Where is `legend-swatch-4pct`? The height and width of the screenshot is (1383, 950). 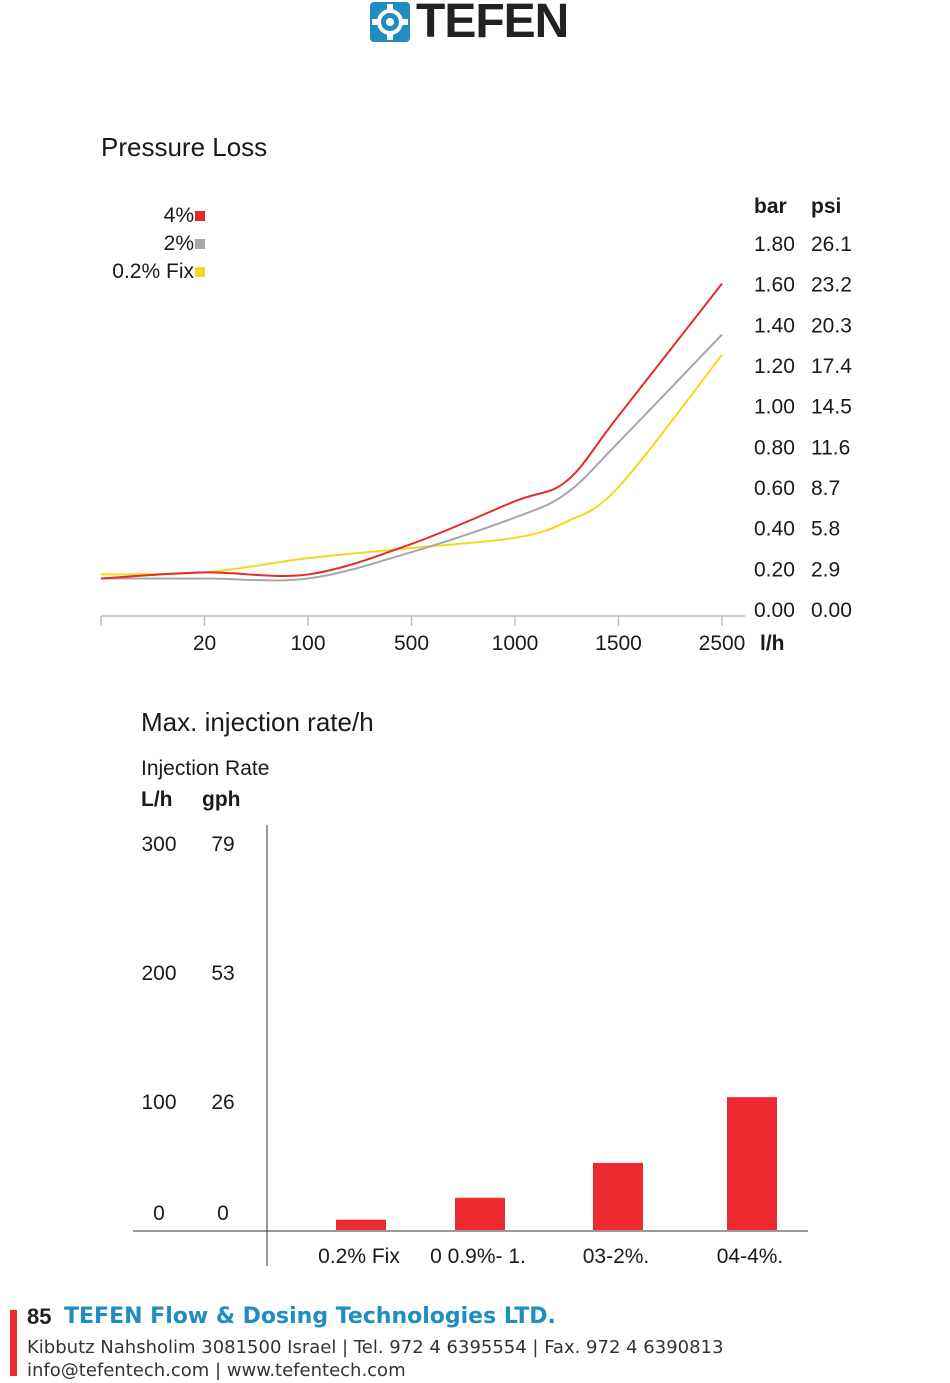 legend-swatch-4pct is located at coordinates (200, 216).